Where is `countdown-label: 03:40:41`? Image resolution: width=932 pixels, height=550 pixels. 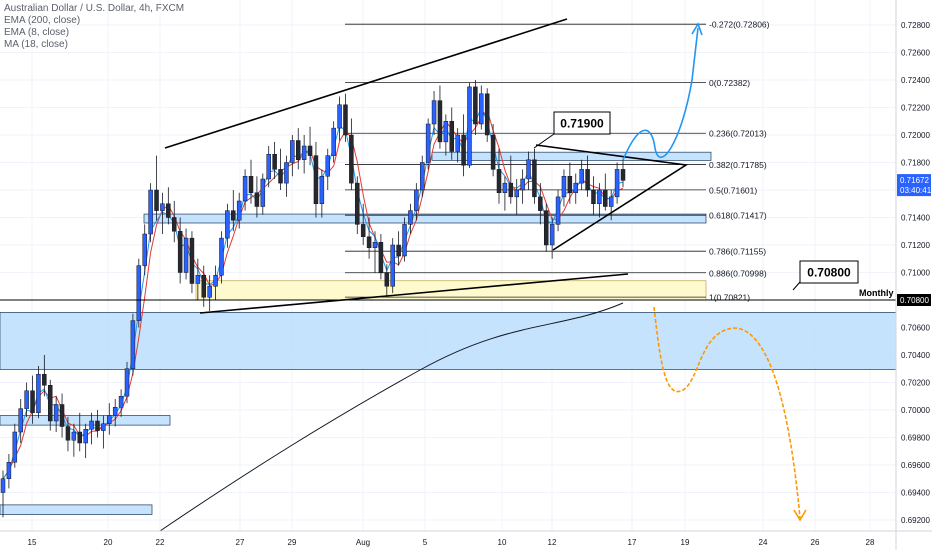 countdown-label: 03:40:41 is located at coordinates (916, 190).